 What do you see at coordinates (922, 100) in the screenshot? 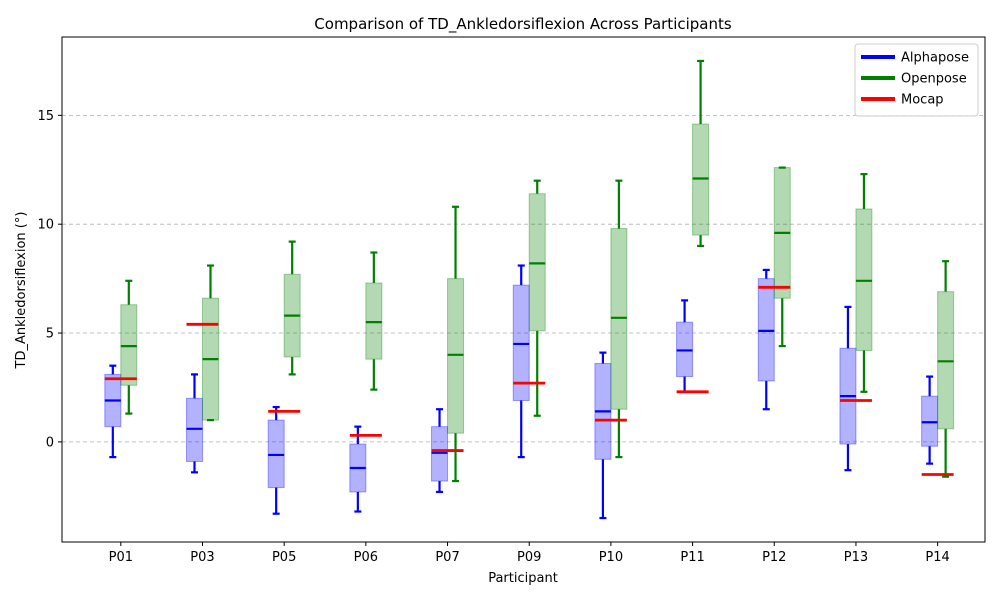
I see `legend-label-mocap: Mocap` at bounding box center [922, 100].